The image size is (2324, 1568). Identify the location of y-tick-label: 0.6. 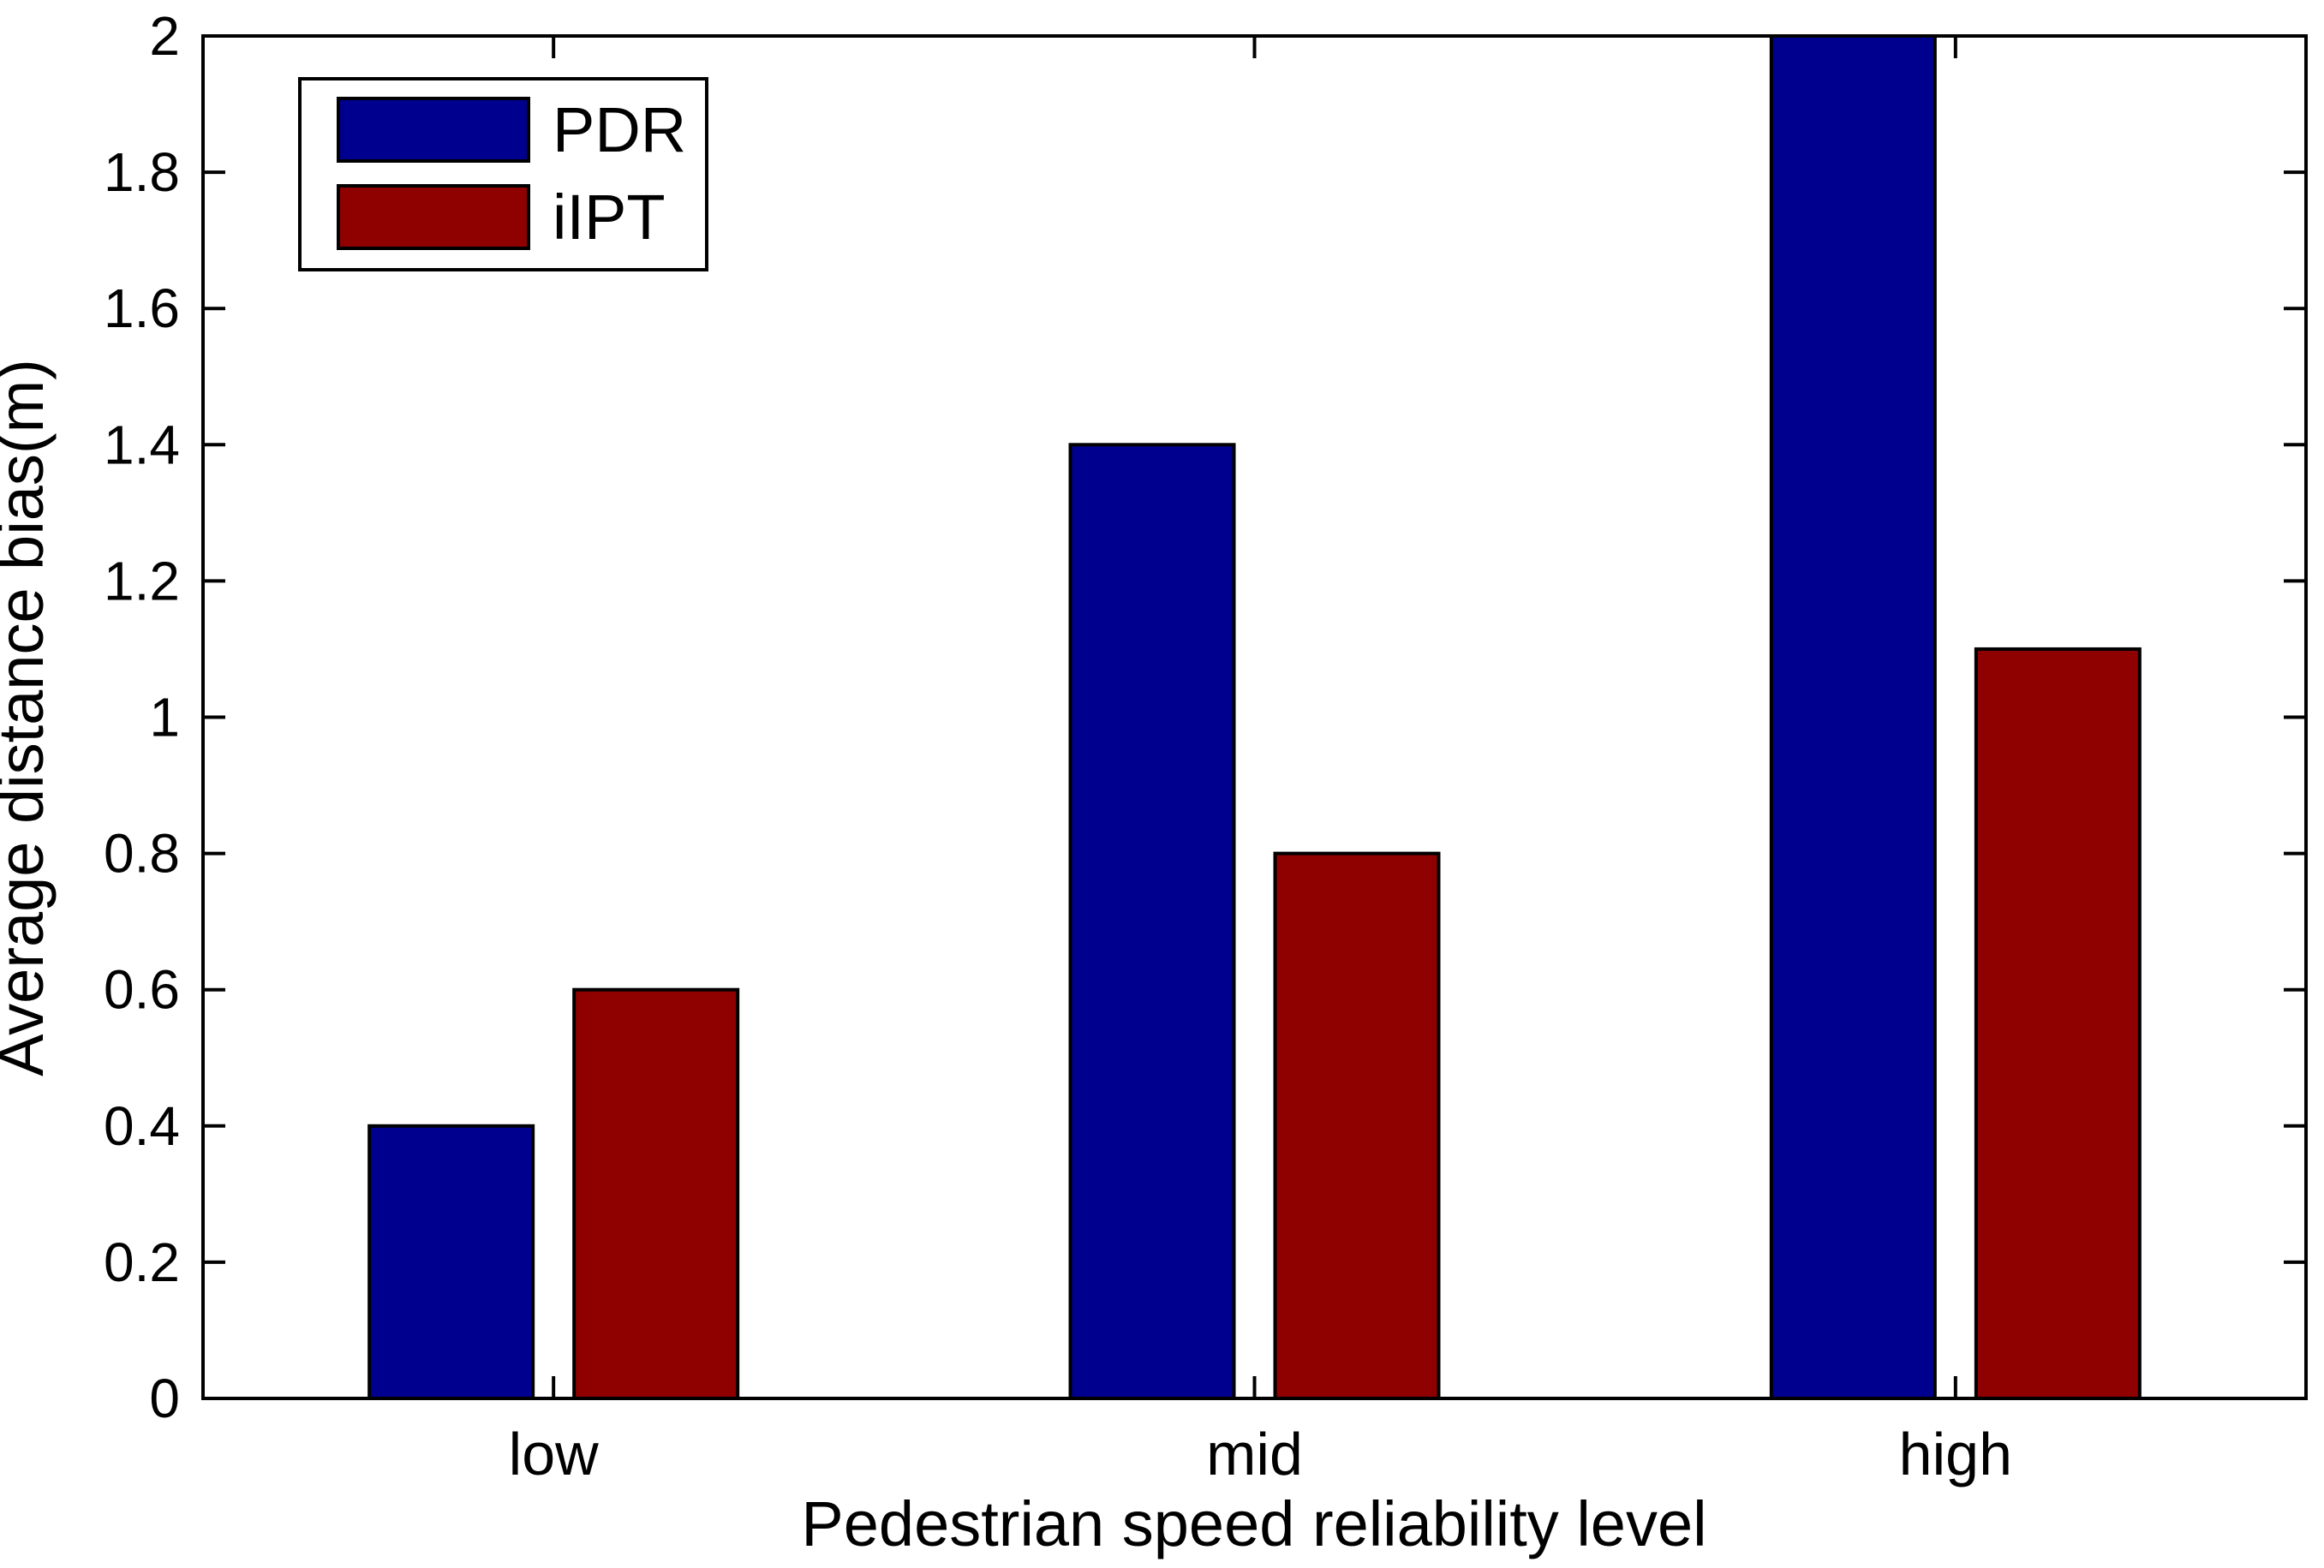
(142, 990).